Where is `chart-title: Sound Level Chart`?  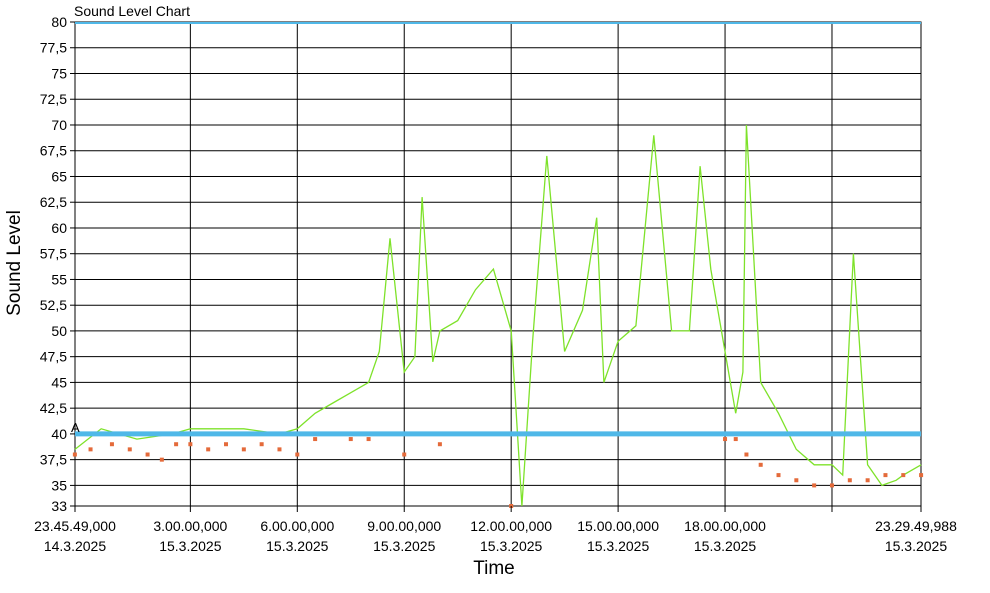 chart-title: Sound Level Chart is located at coordinates (132, 11).